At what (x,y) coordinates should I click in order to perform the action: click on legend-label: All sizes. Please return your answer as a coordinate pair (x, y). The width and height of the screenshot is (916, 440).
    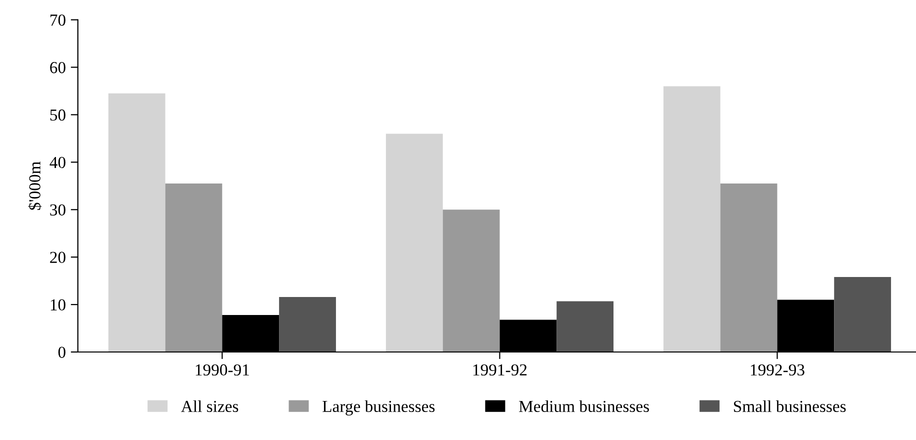
    Looking at the image, I should click on (209, 406).